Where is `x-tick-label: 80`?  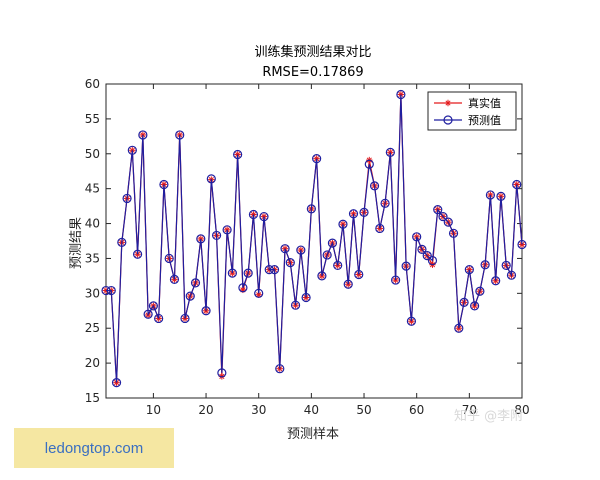 x-tick-label: 80 is located at coordinates (521, 410).